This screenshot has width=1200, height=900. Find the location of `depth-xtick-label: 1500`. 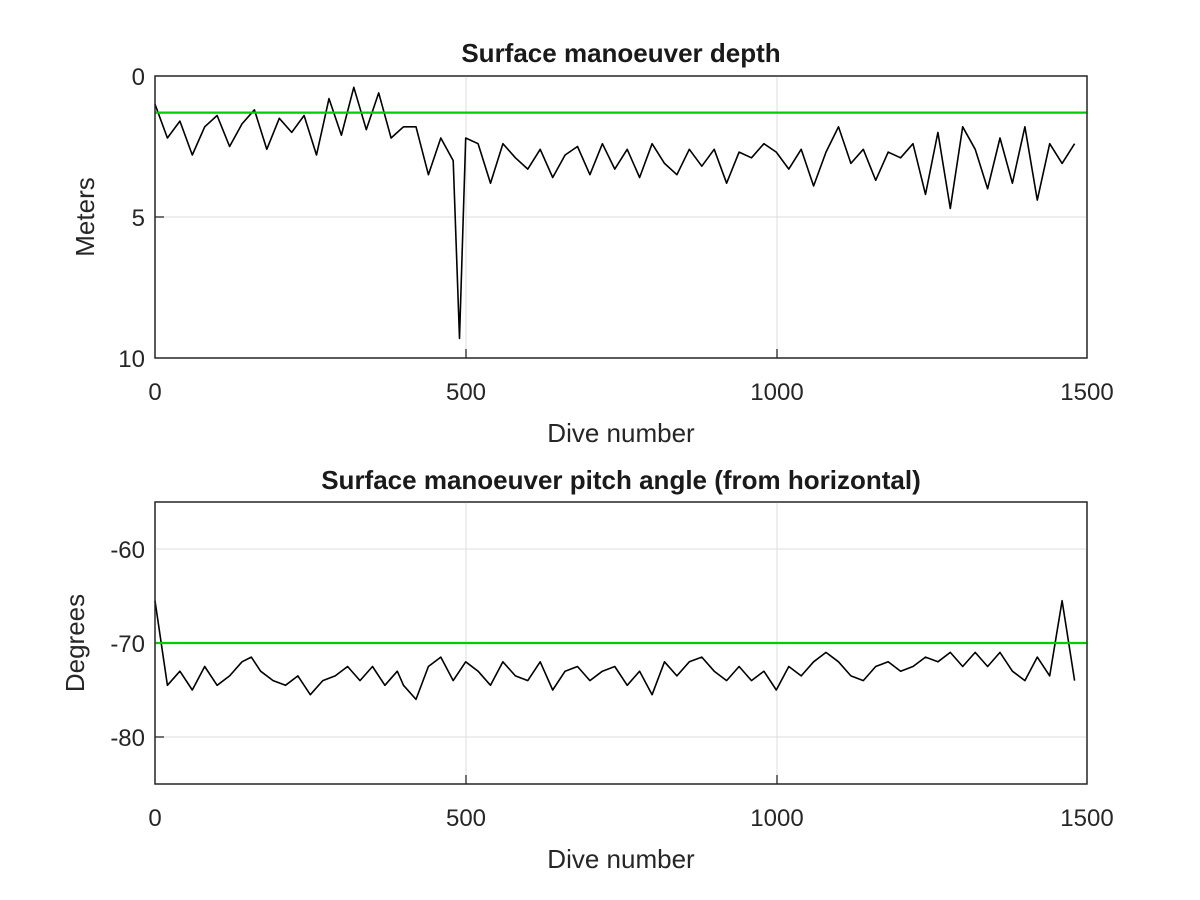

depth-xtick-label: 1500 is located at coordinates (1086, 392).